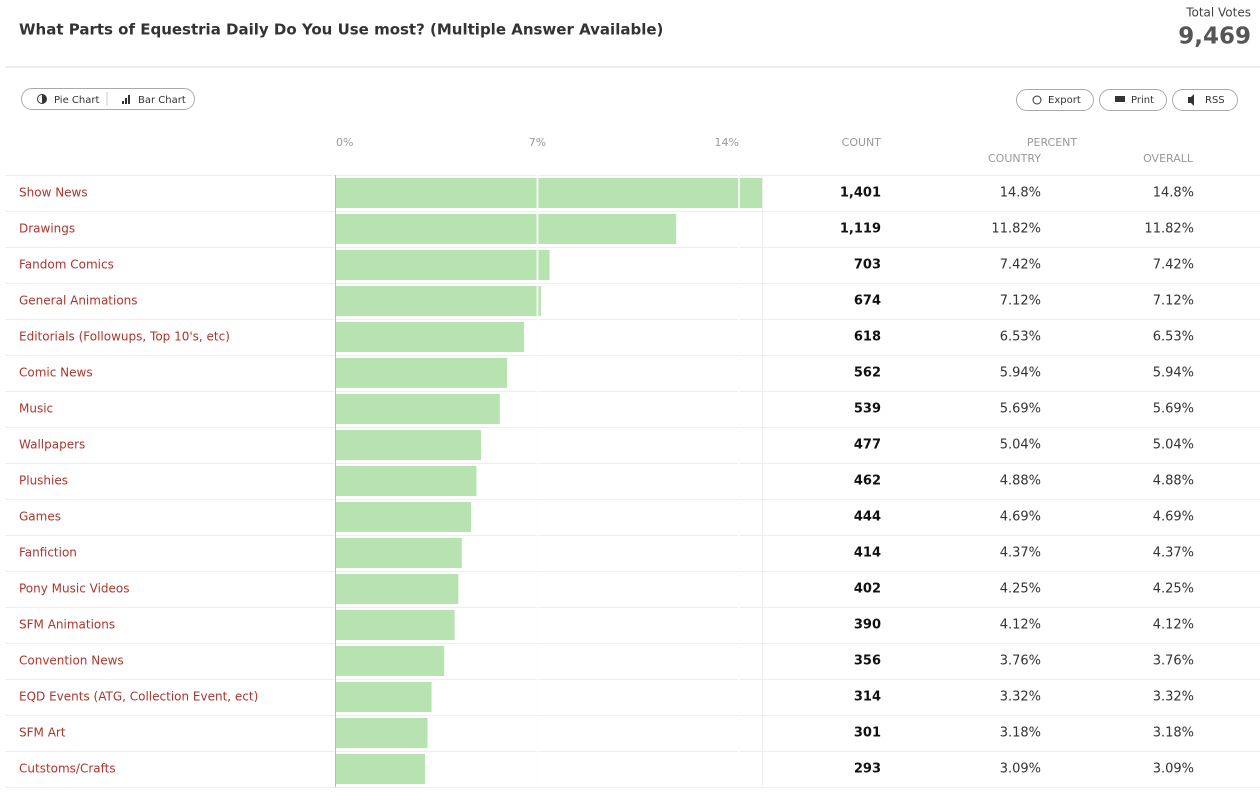 This screenshot has width=1260, height=803. I want to click on country-percent: 6.53%, so click(1020, 337).